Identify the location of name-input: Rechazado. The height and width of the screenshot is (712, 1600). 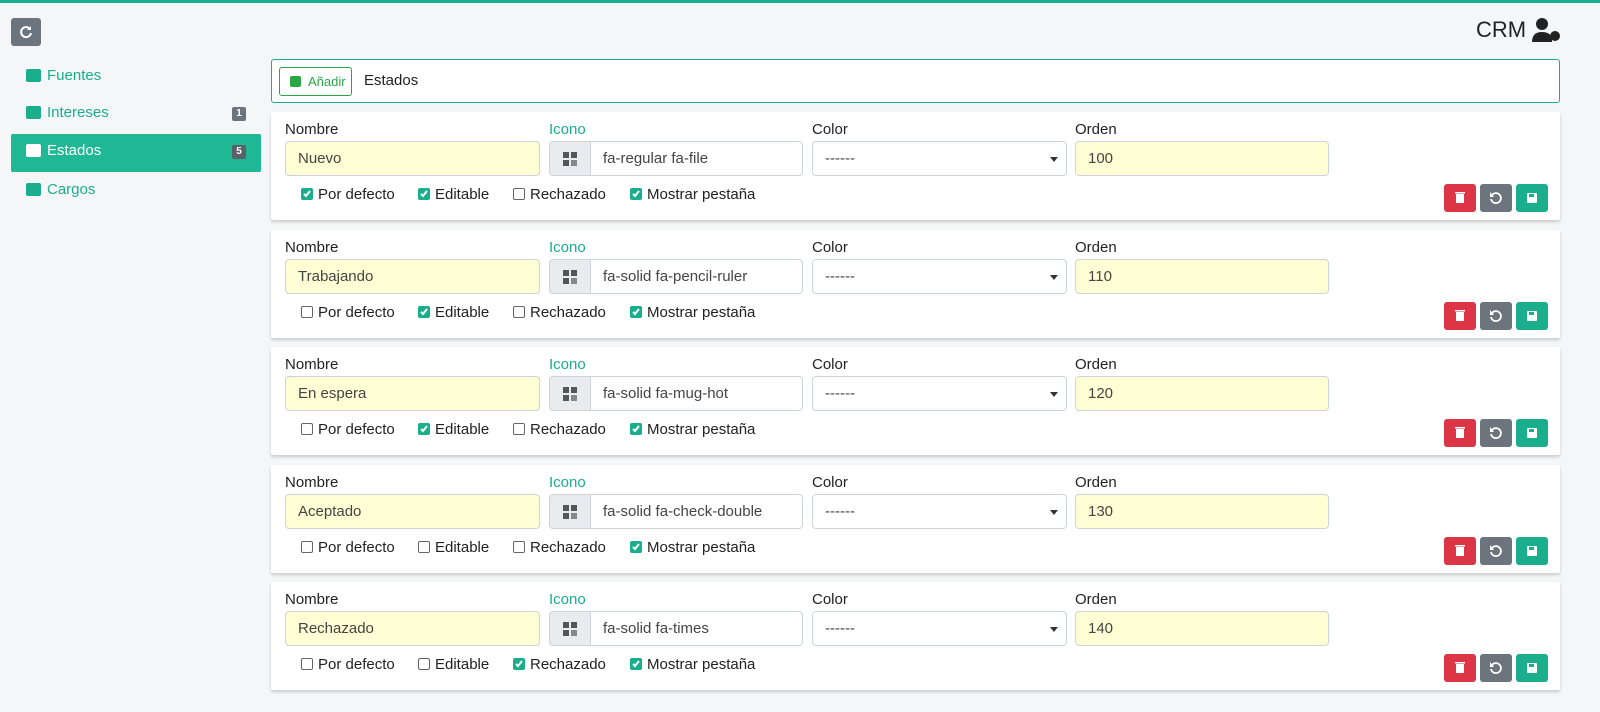
(412, 628).